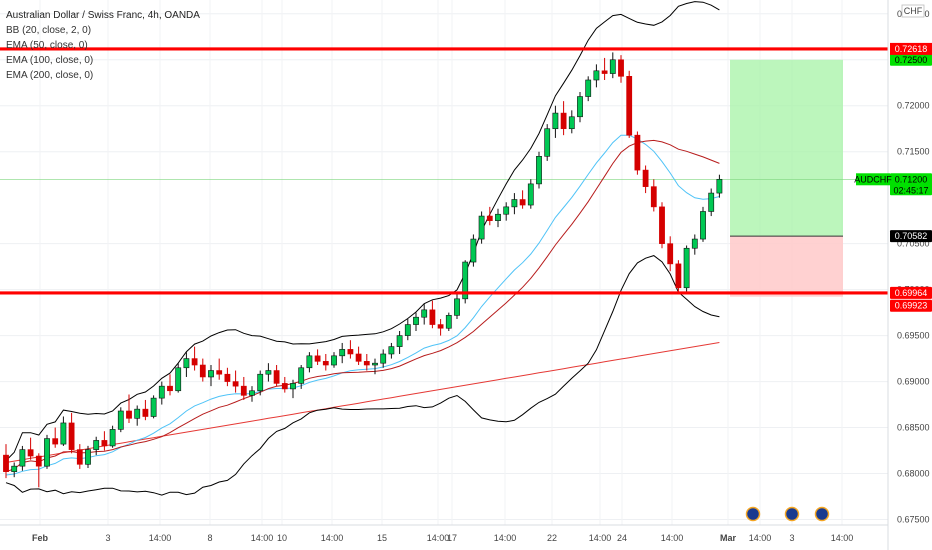  What do you see at coordinates (913, 474) in the screenshot?
I see `y-tick-label: 0.68000` at bounding box center [913, 474].